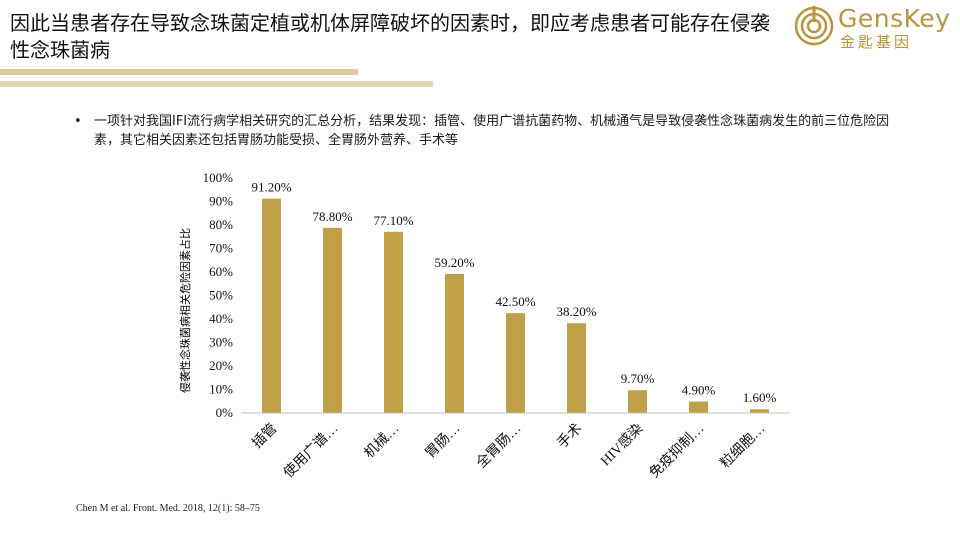 This screenshot has height=540, width=960. I want to click on x-tick-label: 插管, so click(264, 436).